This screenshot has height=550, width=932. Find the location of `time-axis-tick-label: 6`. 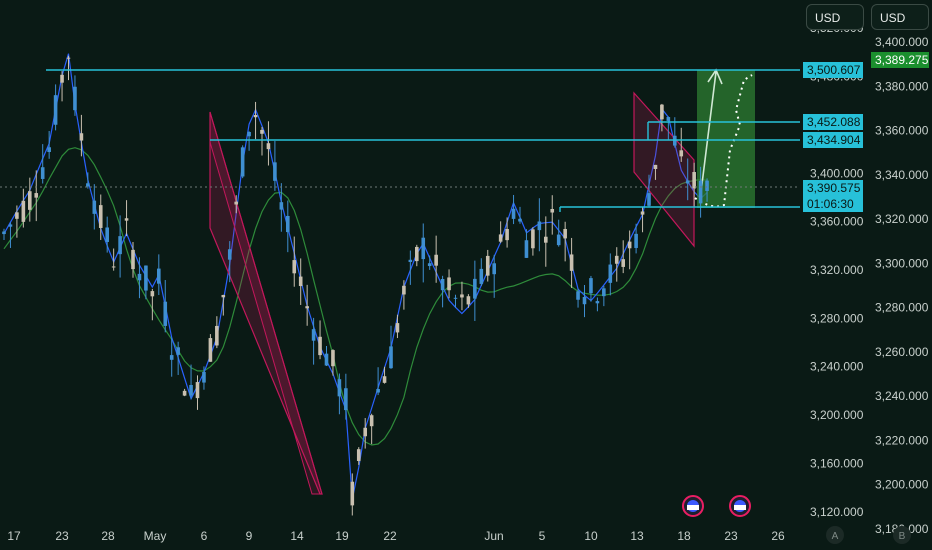

time-axis-tick-label: 6 is located at coordinates (204, 536).